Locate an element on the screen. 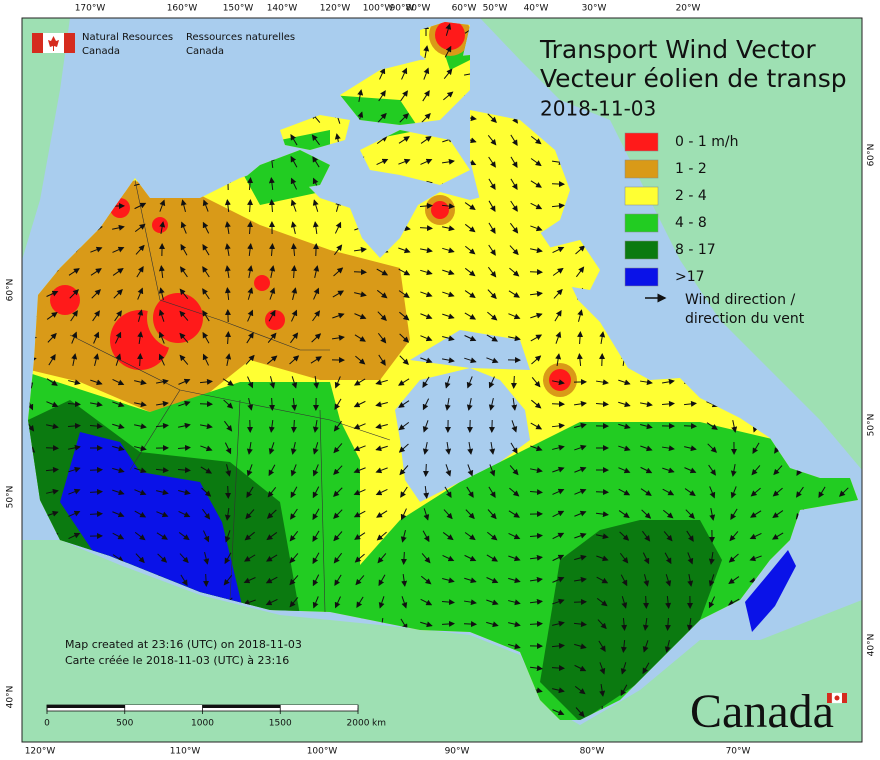 This screenshot has width=880, height=760. right-lat-label: 50°N is located at coordinates (872, 425).